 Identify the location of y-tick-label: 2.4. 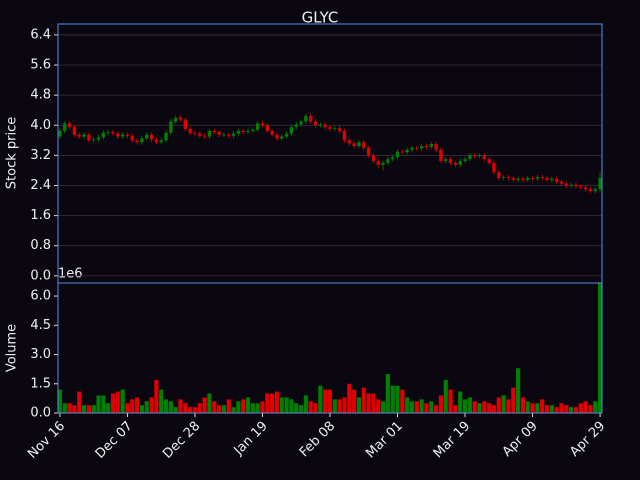
(40, 185).